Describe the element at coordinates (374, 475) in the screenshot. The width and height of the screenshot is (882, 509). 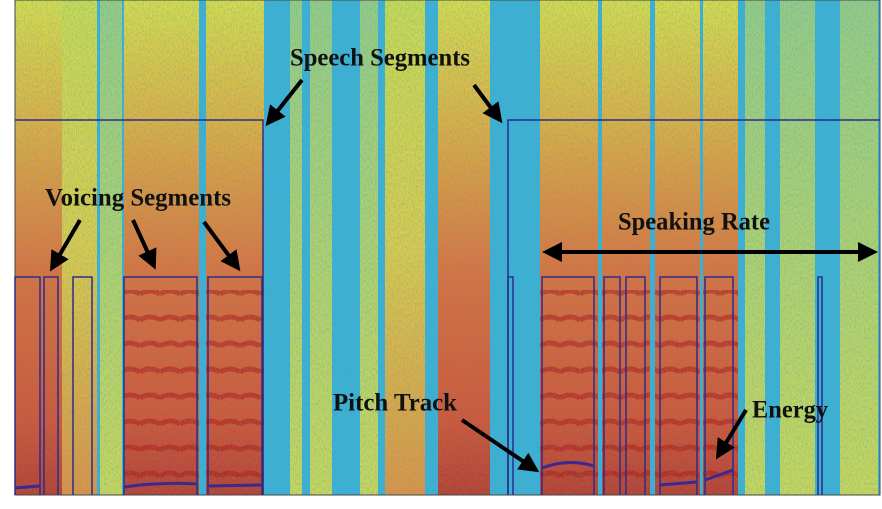
I see `pitch-track` at that location.